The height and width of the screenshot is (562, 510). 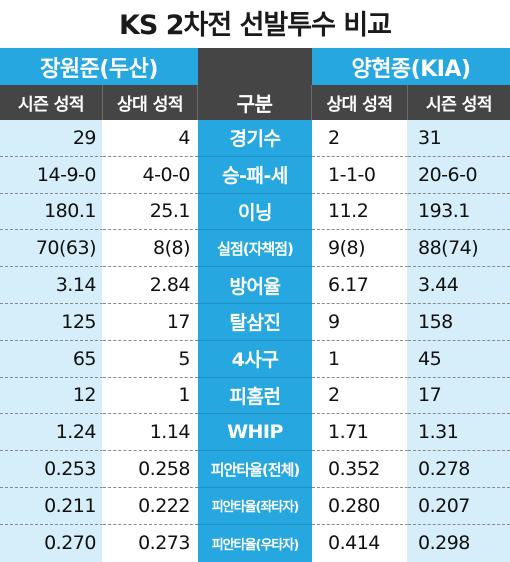 What do you see at coordinates (360, 359) in the screenshot?
I see `right-vs-value: 1` at bounding box center [360, 359].